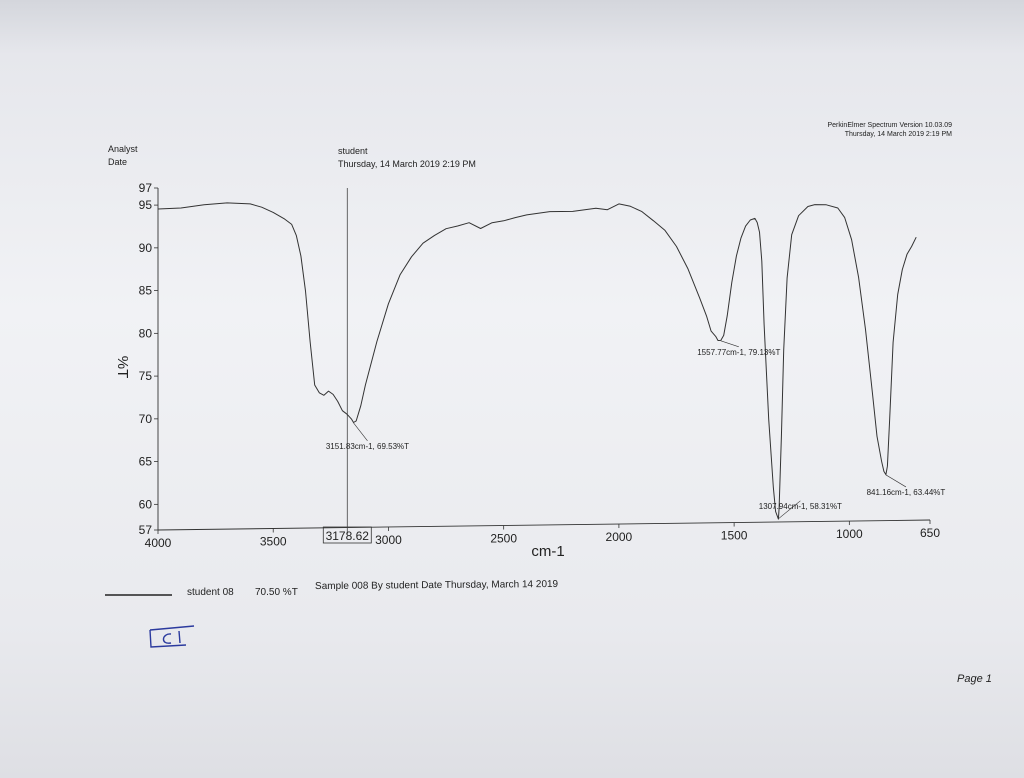 This screenshot has width=1024, height=778. I want to click on cursor-readout: 3178.62, so click(347, 535).